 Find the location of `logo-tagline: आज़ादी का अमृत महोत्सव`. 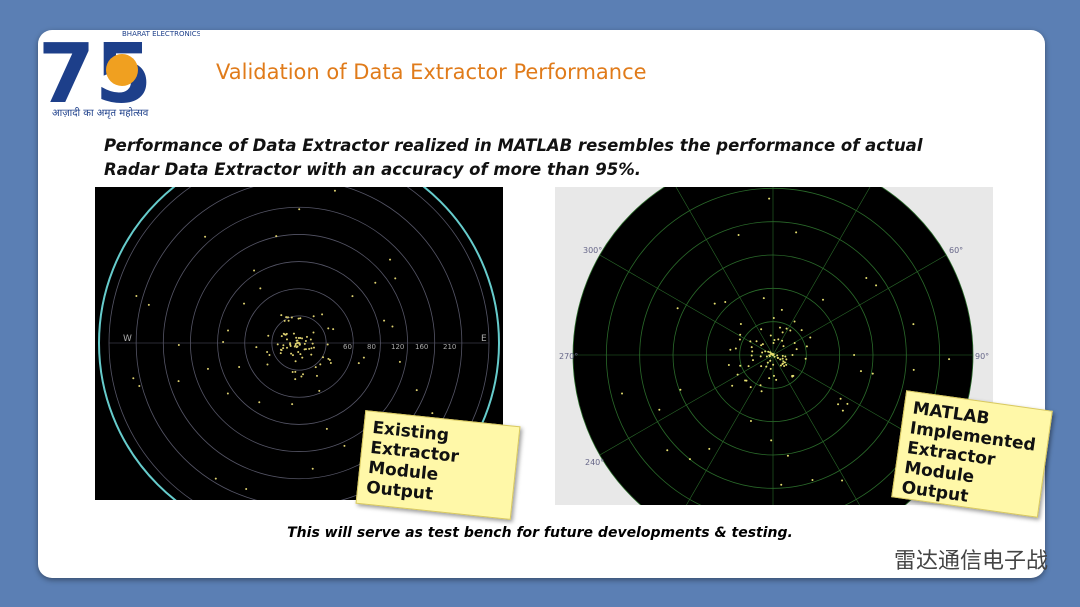

logo-tagline: आज़ादी का अमृत महोत्सव is located at coordinates (100, 113).